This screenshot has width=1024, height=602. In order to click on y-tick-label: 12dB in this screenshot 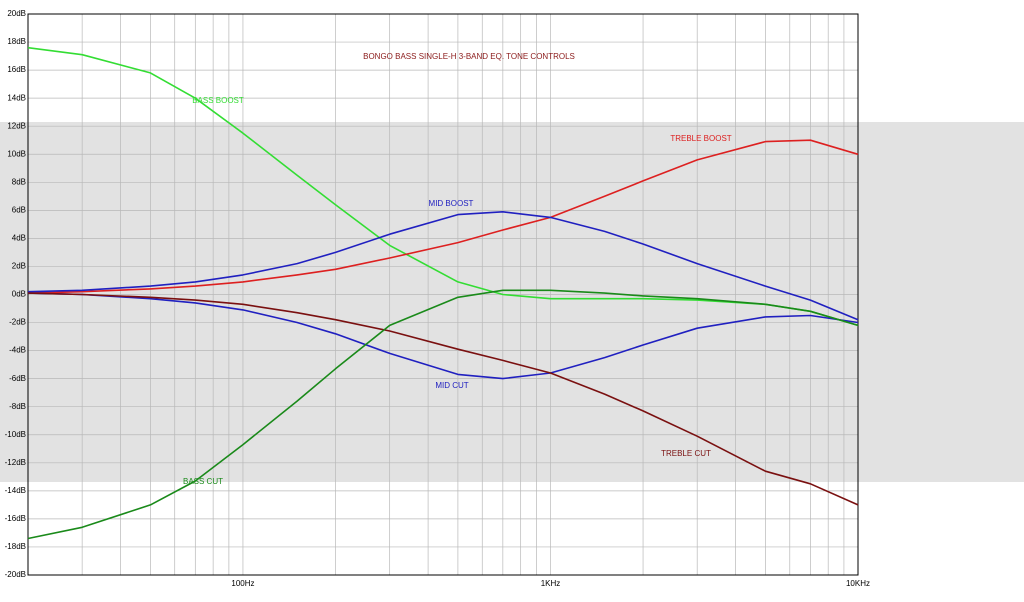, I will do `click(16, 125)`.